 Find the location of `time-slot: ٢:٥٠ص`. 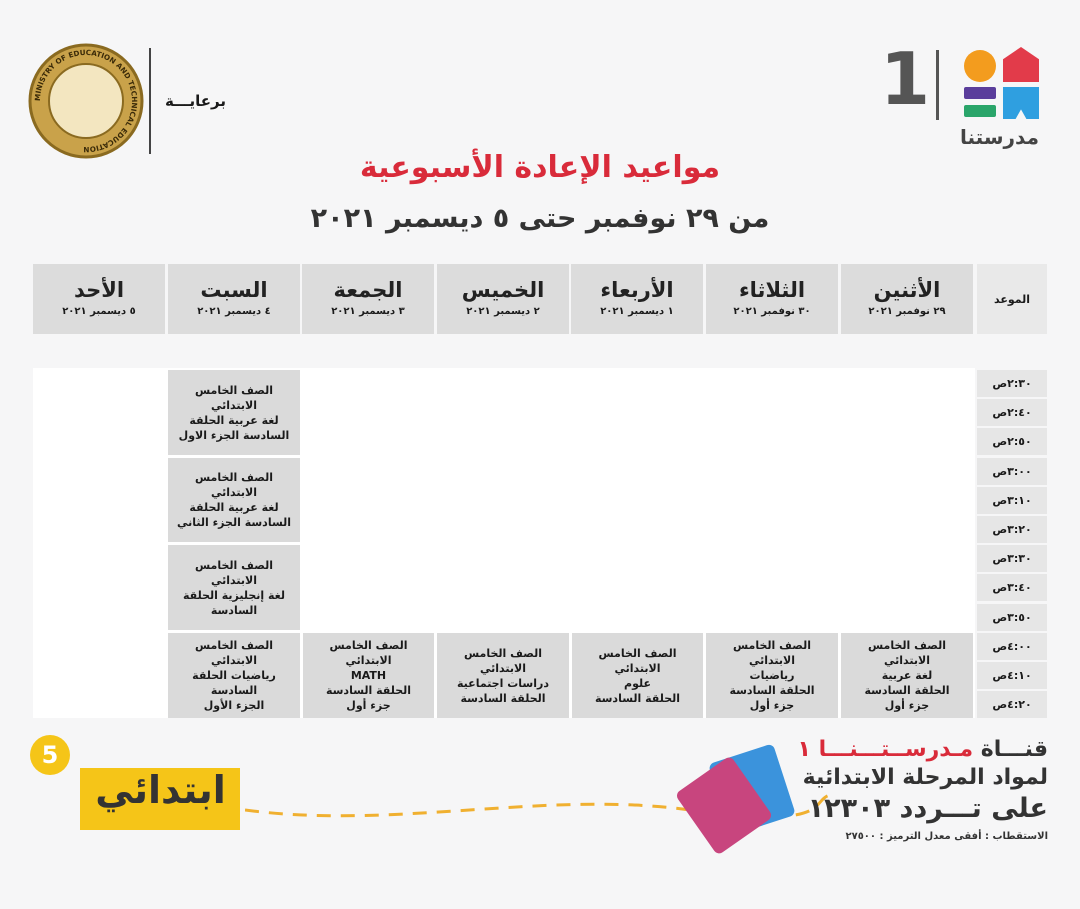

time-slot: ٢:٥٠ص is located at coordinates (1012, 442).